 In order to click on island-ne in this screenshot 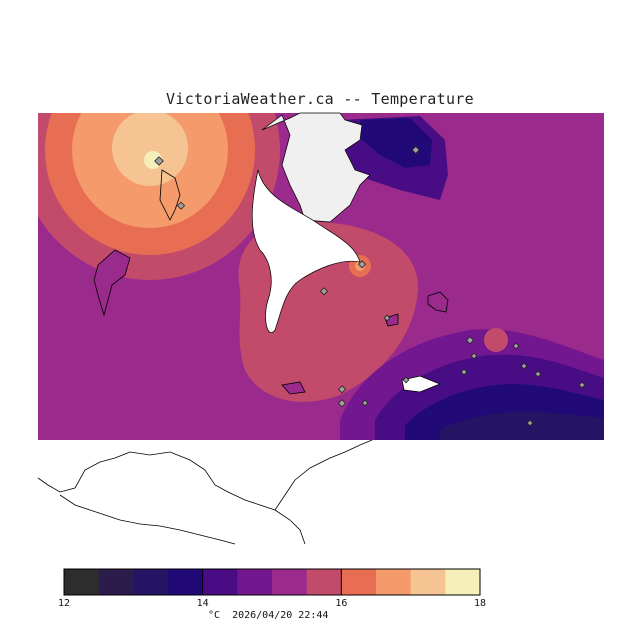, I will do `click(438, 302)`.